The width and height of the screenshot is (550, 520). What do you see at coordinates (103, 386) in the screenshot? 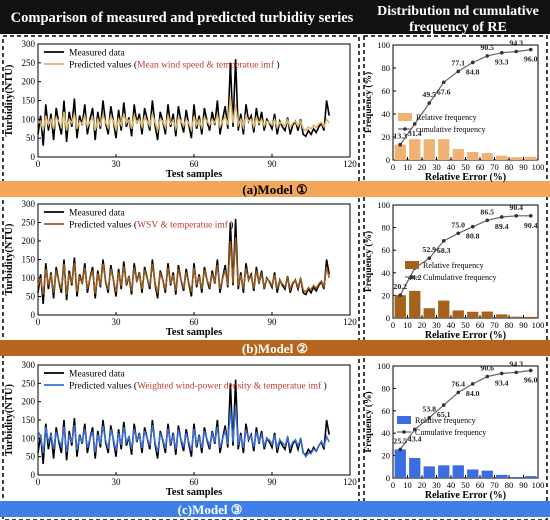
I see `legend-predicted-prefix: Predicted values (` at bounding box center [103, 386].